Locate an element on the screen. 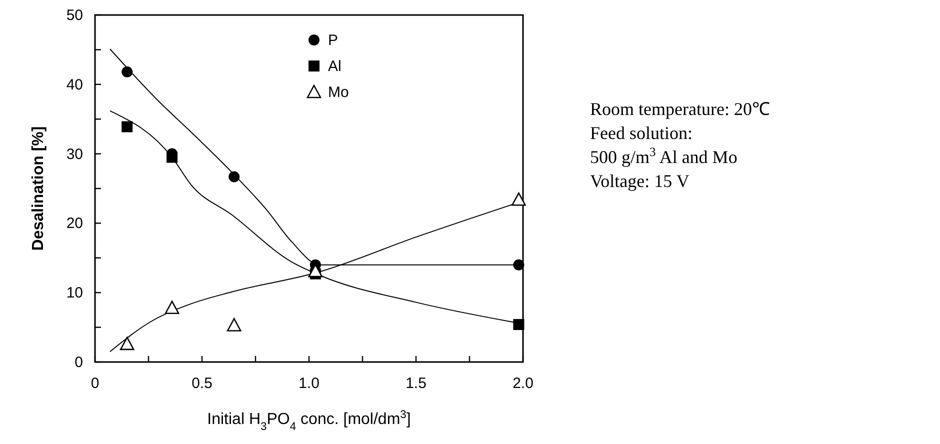 This screenshot has height=444, width=940. legend-label: P is located at coordinates (333, 40).